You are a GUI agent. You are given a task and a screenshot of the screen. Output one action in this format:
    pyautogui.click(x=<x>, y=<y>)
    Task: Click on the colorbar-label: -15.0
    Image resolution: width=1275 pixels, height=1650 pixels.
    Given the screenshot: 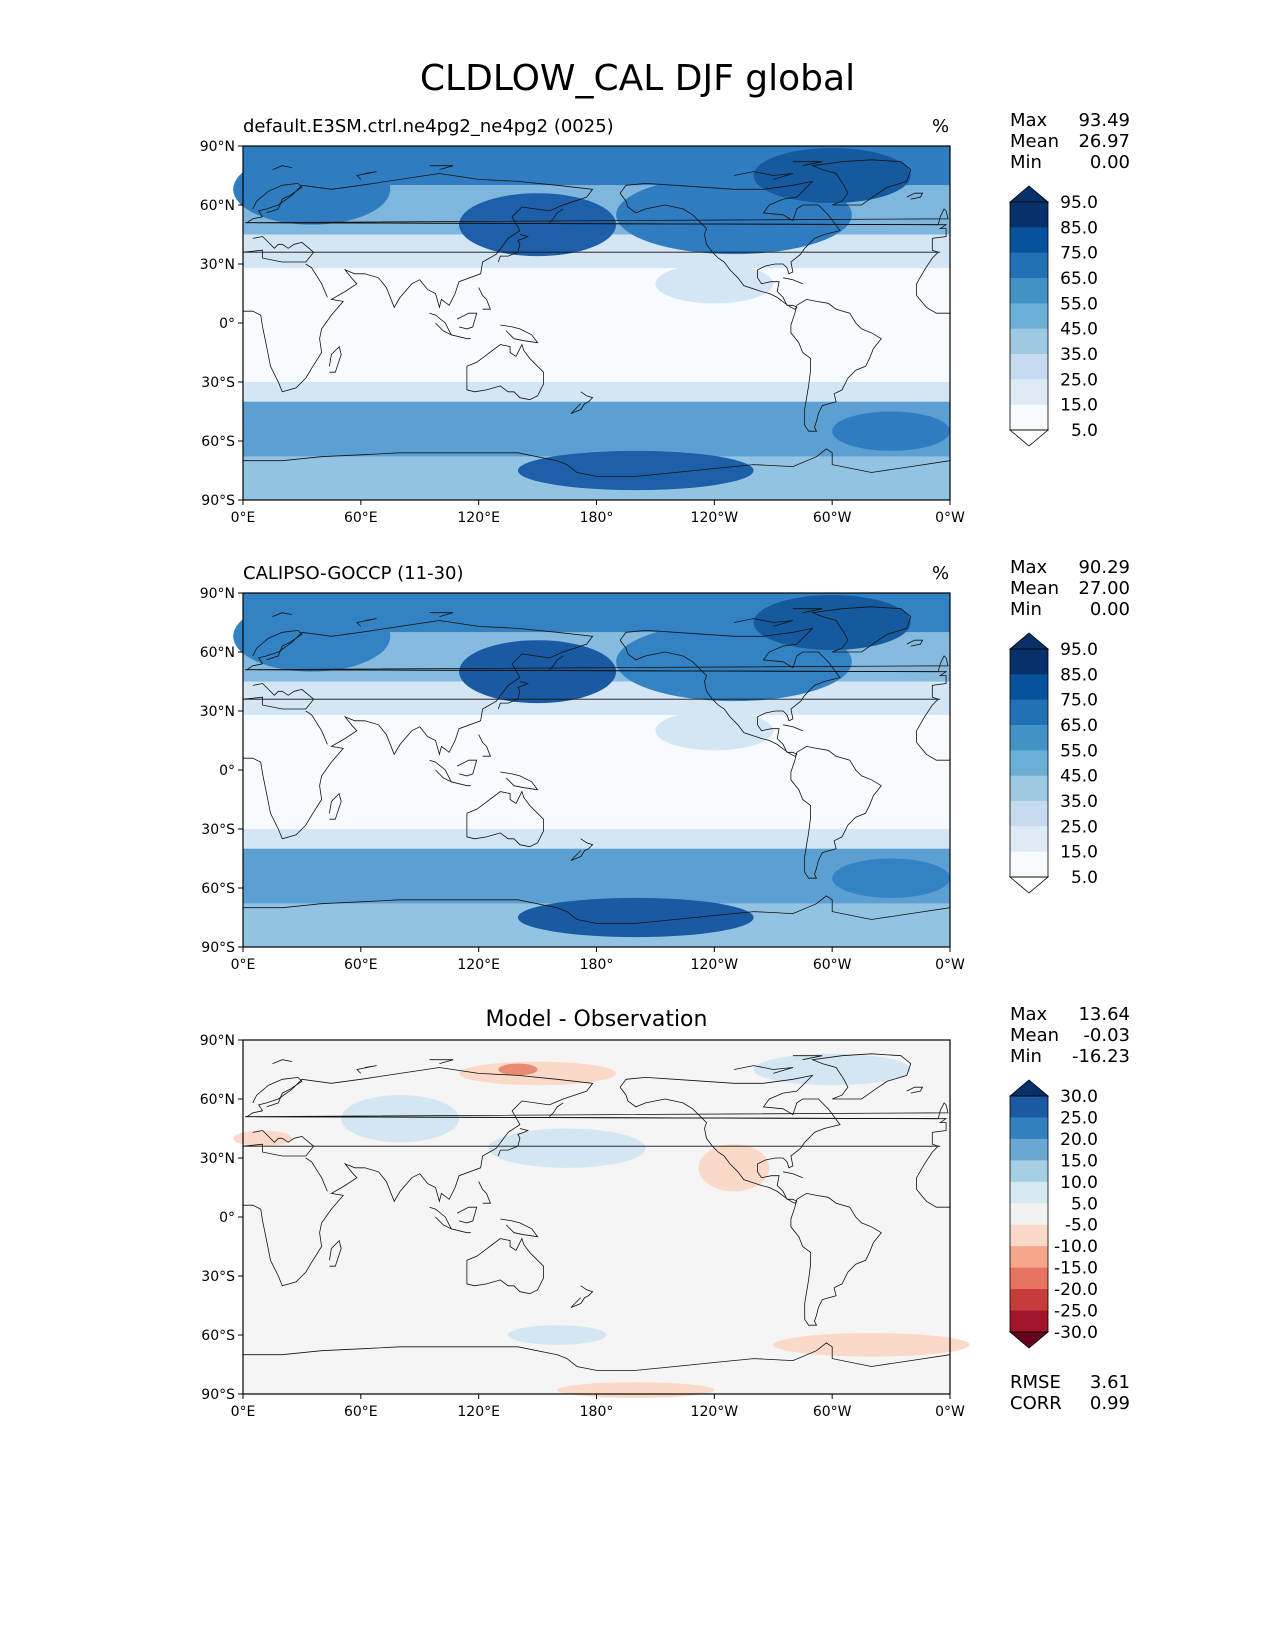 What is the action you would take?
    pyautogui.click(x=1076, y=1269)
    